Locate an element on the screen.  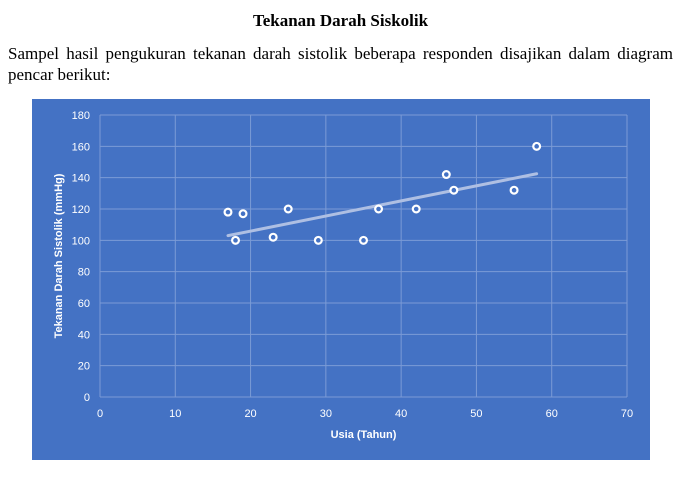
y-tick-label: 120 is located at coordinates (81, 210).